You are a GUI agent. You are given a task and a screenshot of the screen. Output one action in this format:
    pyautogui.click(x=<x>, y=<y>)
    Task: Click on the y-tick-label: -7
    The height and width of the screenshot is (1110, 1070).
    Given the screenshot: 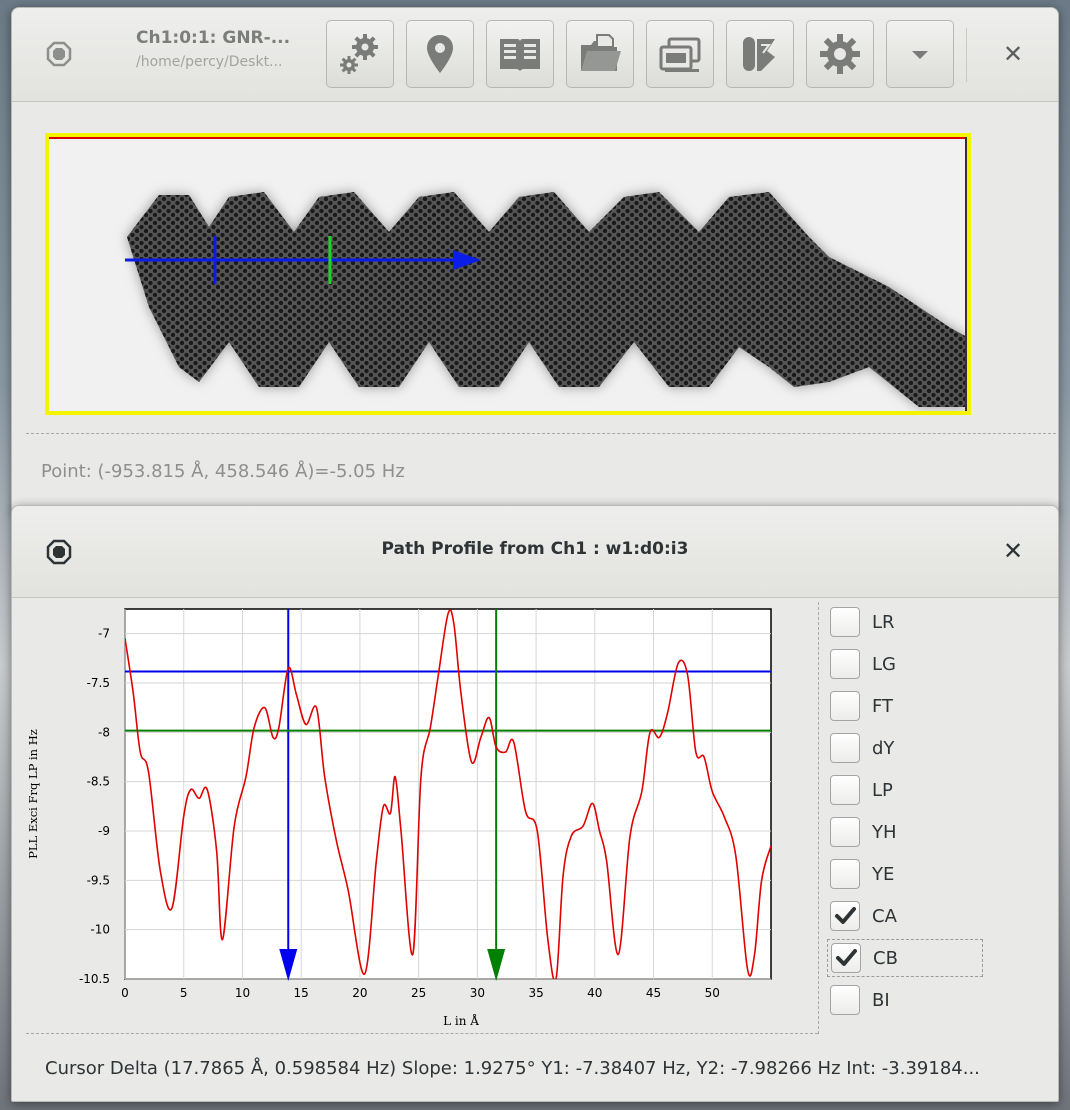 What is the action you would take?
    pyautogui.click(x=104, y=634)
    